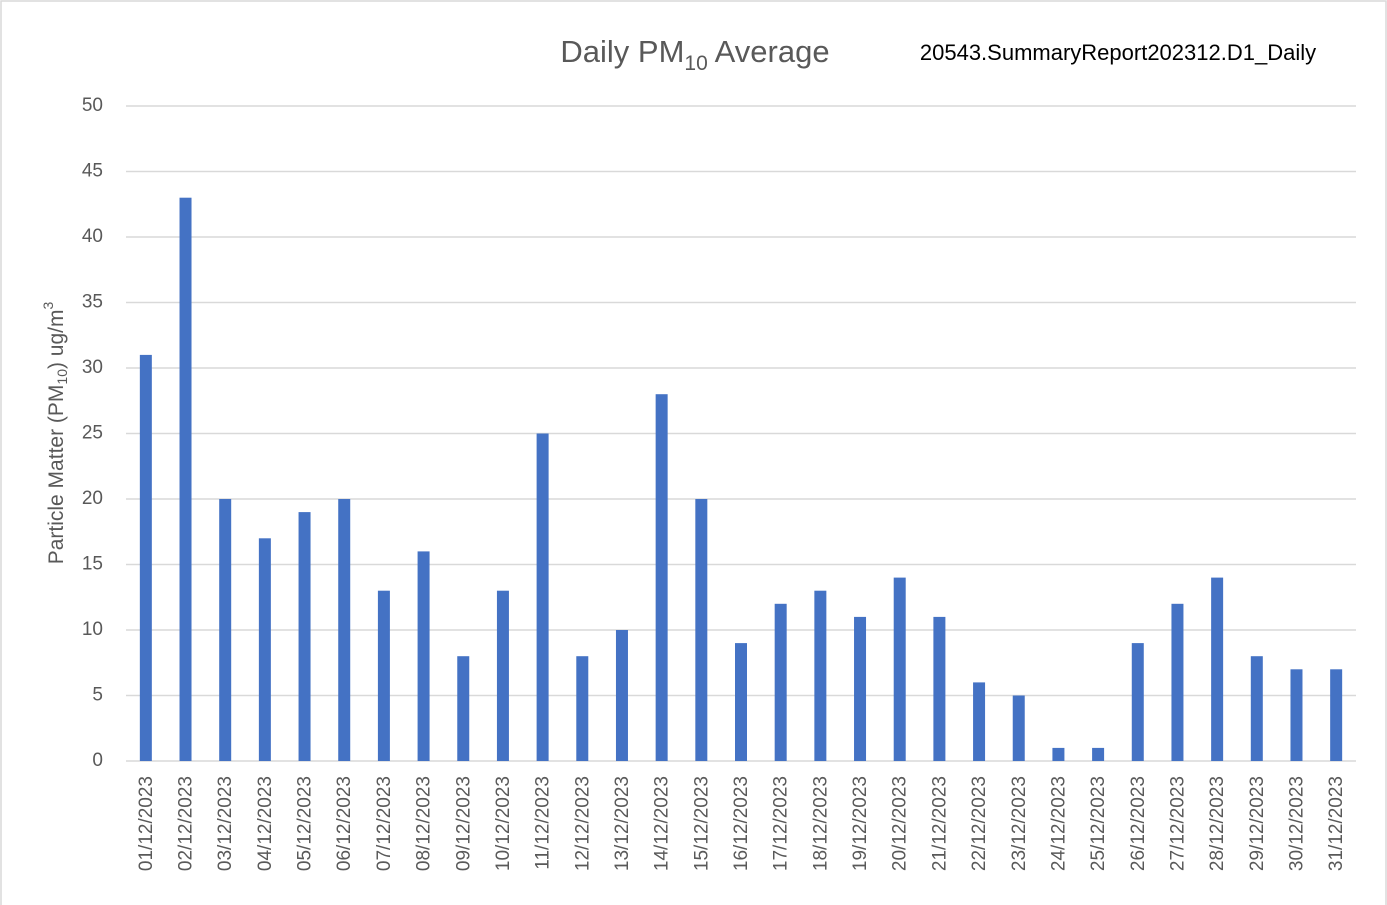 This screenshot has height=905, width=1387. What do you see at coordinates (225, 823) in the screenshot?
I see `x-tick-label: 03/12/2023` at bounding box center [225, 823].